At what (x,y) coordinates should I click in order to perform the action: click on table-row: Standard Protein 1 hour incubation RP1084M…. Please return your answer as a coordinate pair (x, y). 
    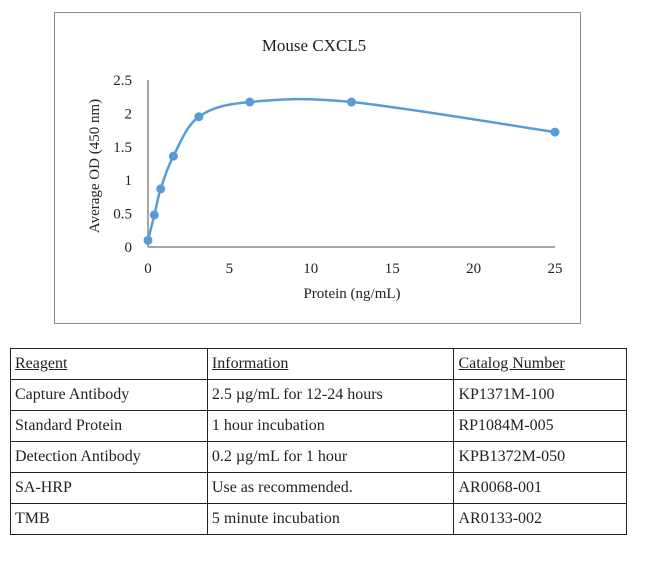
    Looking at the image, I should click on (318, 426).